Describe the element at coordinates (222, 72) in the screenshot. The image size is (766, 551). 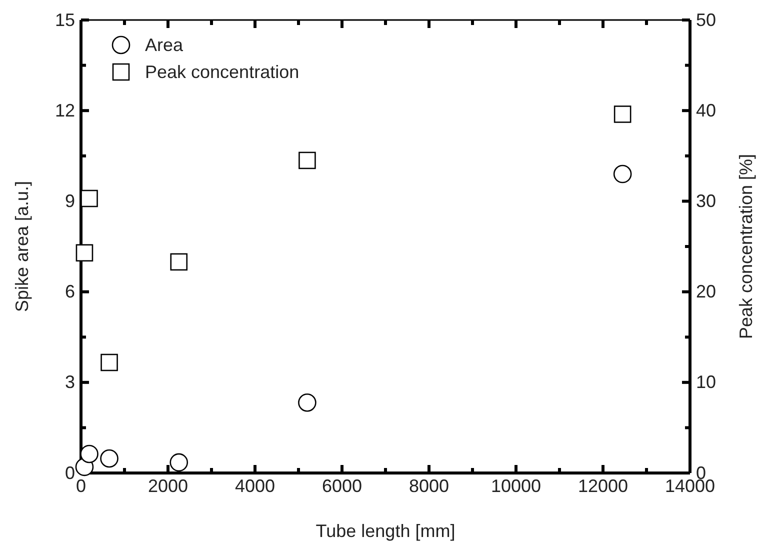
I see `legend-label: Peak concentration` at that location.